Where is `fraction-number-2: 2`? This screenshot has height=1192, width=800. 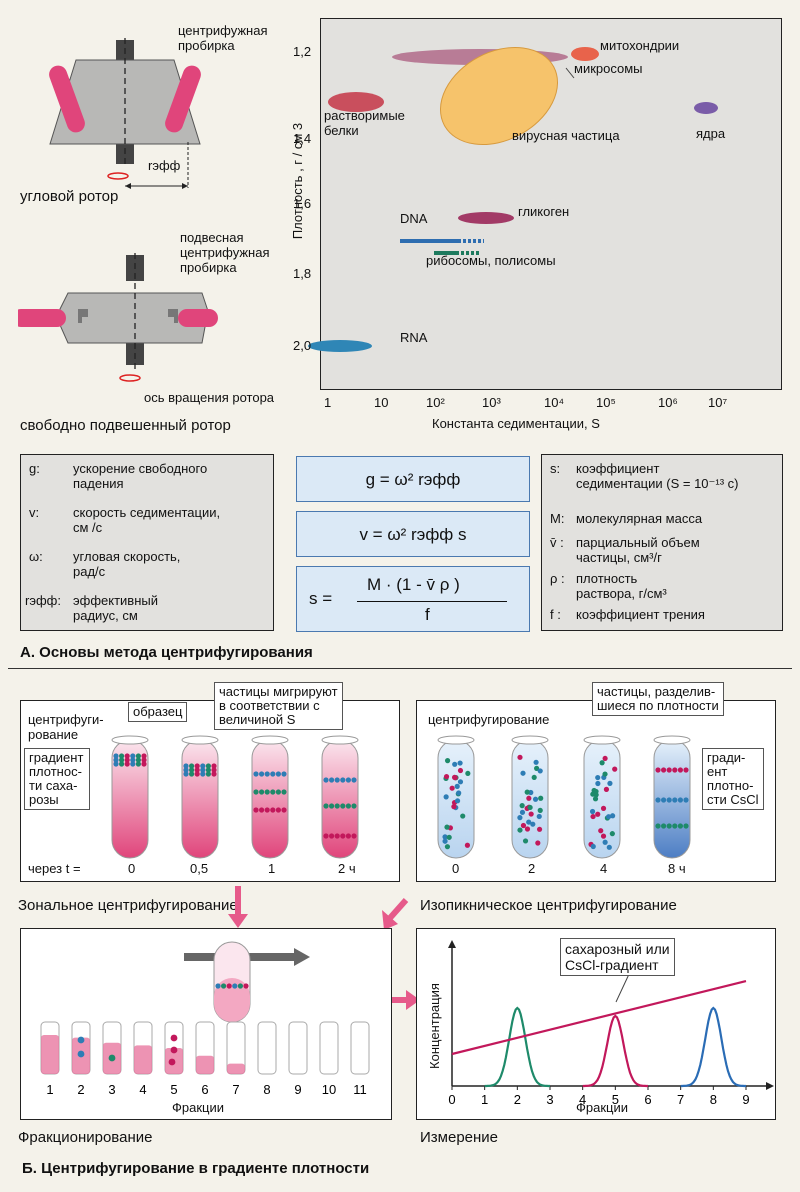 fraction-number-2: 2 is located at coordinates (80, 1089).